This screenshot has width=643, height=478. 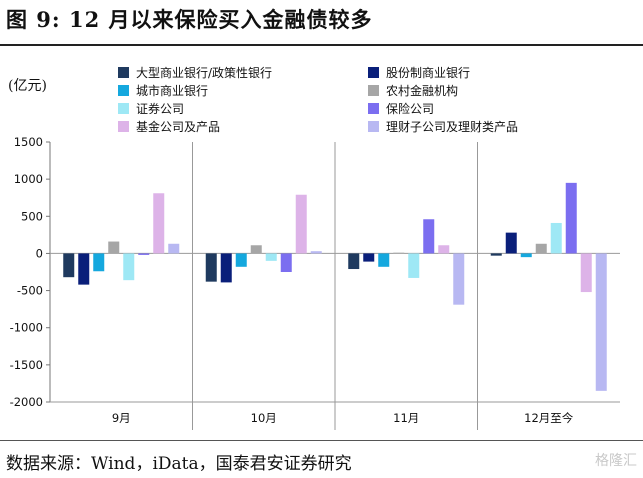 What do you see at coordinates (179, 464) in the screenshot?
I see `data-source: 数据来源：Wind，iData，国泰君安证券研究` at bounding box center [179, 464].